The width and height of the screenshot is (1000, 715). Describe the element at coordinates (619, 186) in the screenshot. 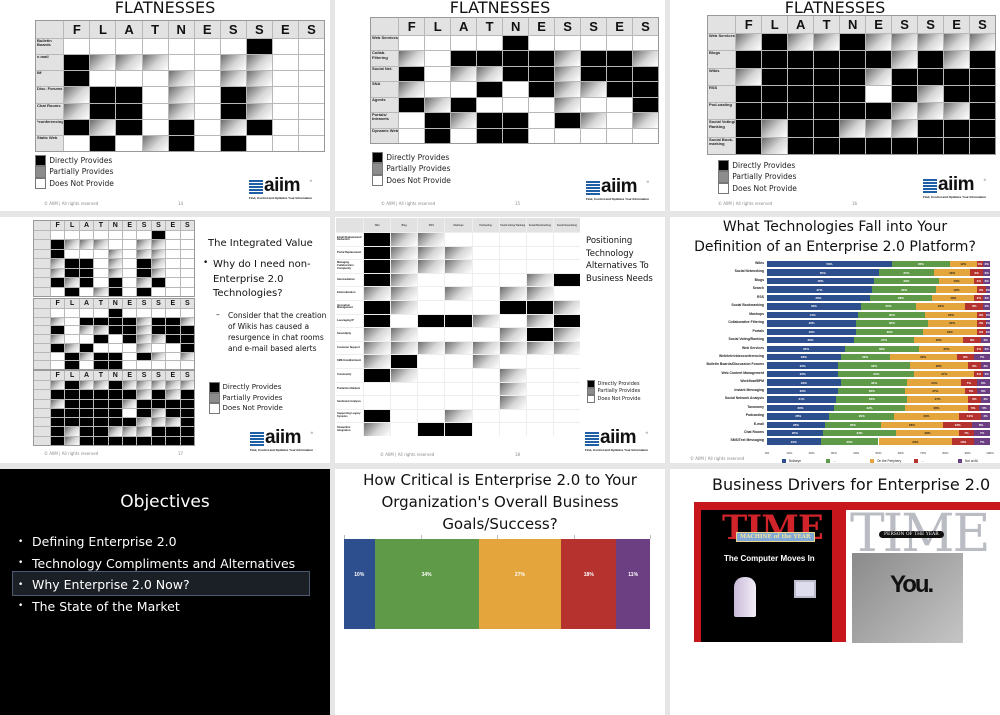

I see `aiim-logo-word: aiim` at that location.